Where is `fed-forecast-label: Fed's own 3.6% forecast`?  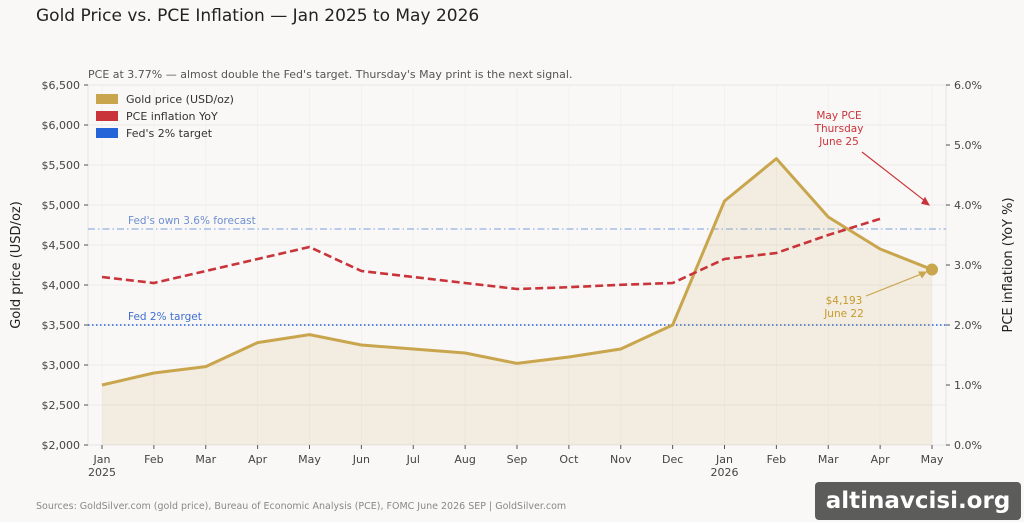
fed-forecast-label: Fed's own 3.6% forecast is located at coordinates (192, 221).